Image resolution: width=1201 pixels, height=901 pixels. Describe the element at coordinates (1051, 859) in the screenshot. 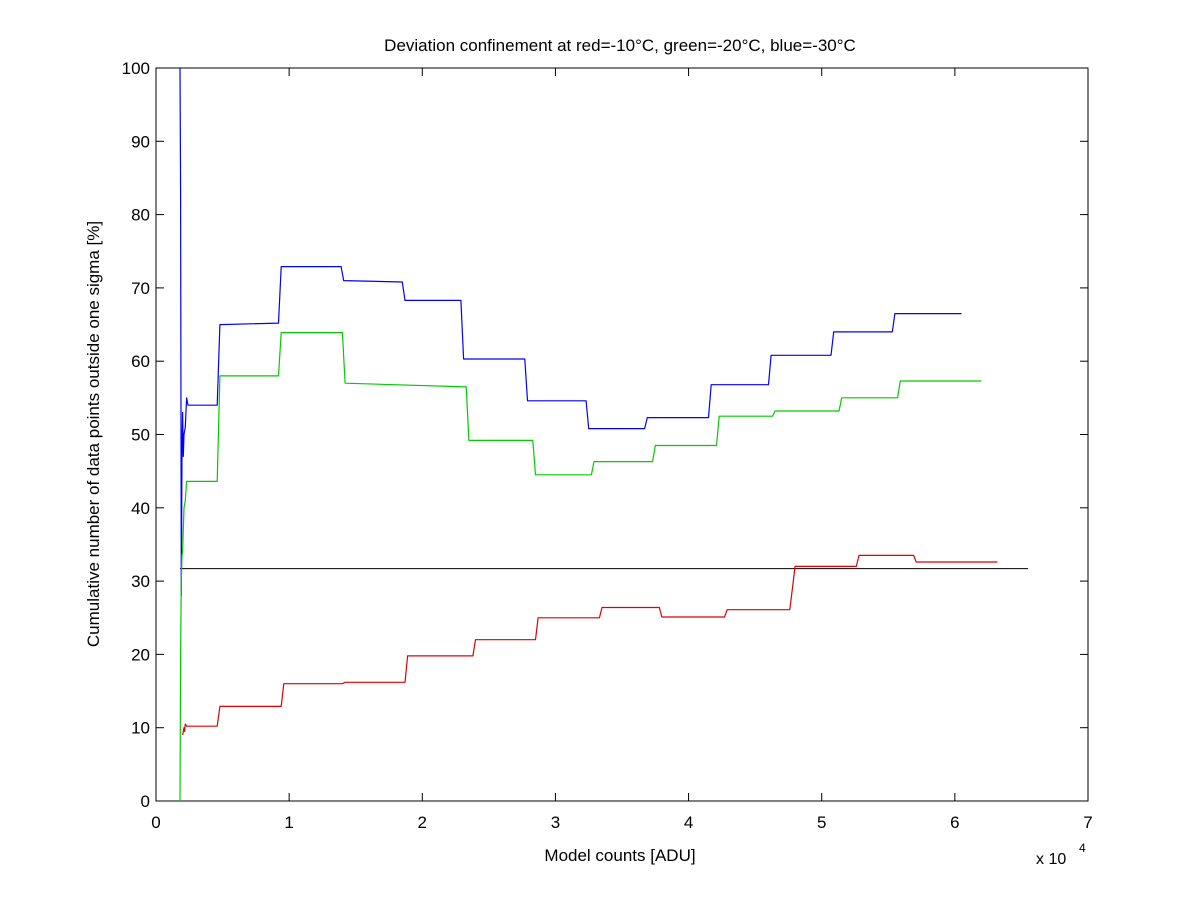

I see `x-multiplier-label: x 10` at that location.